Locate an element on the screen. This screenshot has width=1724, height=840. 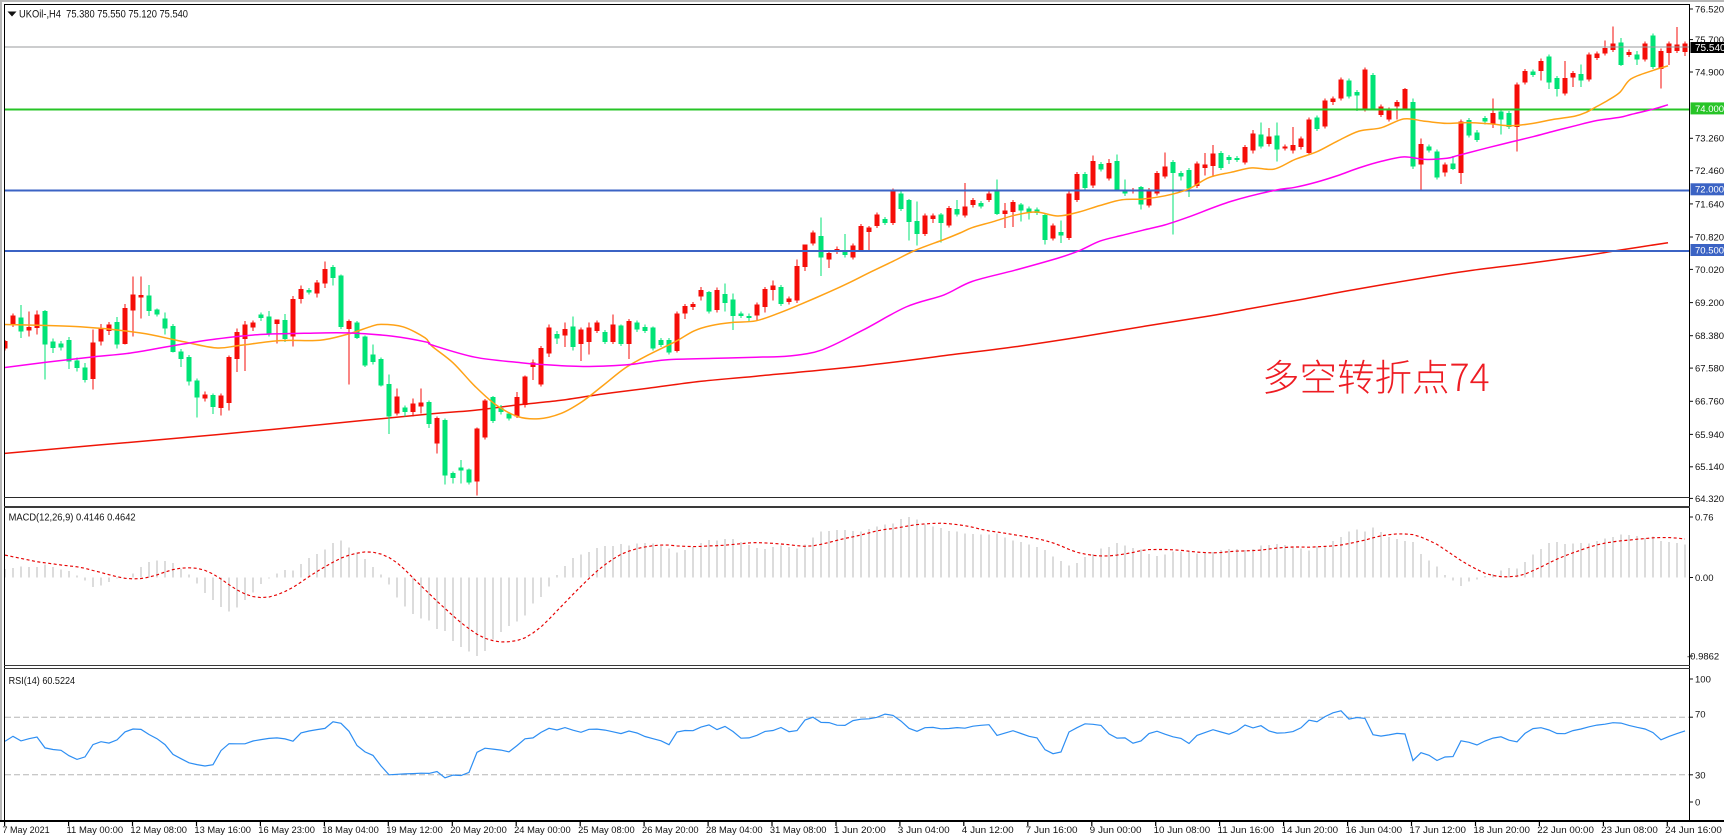
svg-text: 0 is located at coordinates (1697, 802).